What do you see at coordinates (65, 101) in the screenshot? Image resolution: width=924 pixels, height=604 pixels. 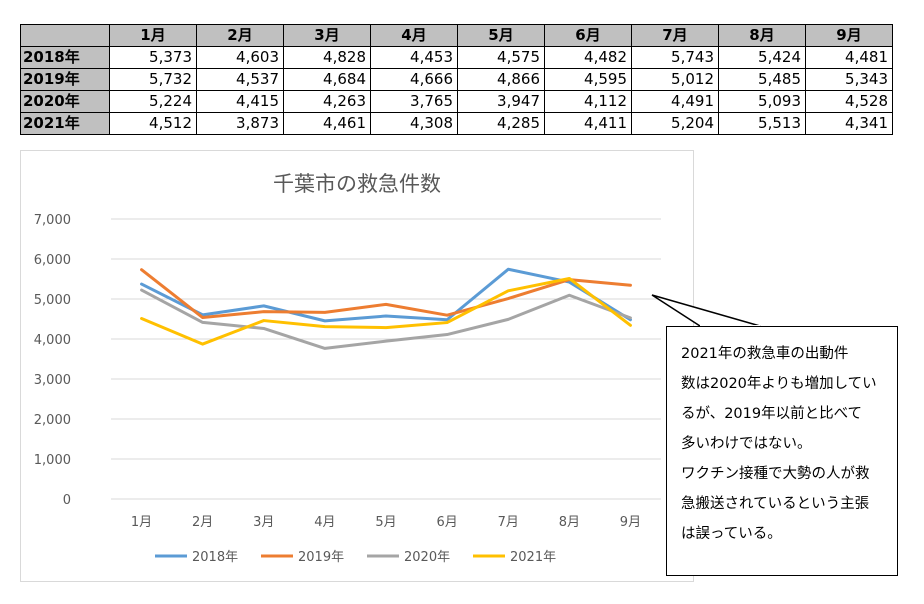 I see `year-label: 2020年` at bounding box center [65, 101].